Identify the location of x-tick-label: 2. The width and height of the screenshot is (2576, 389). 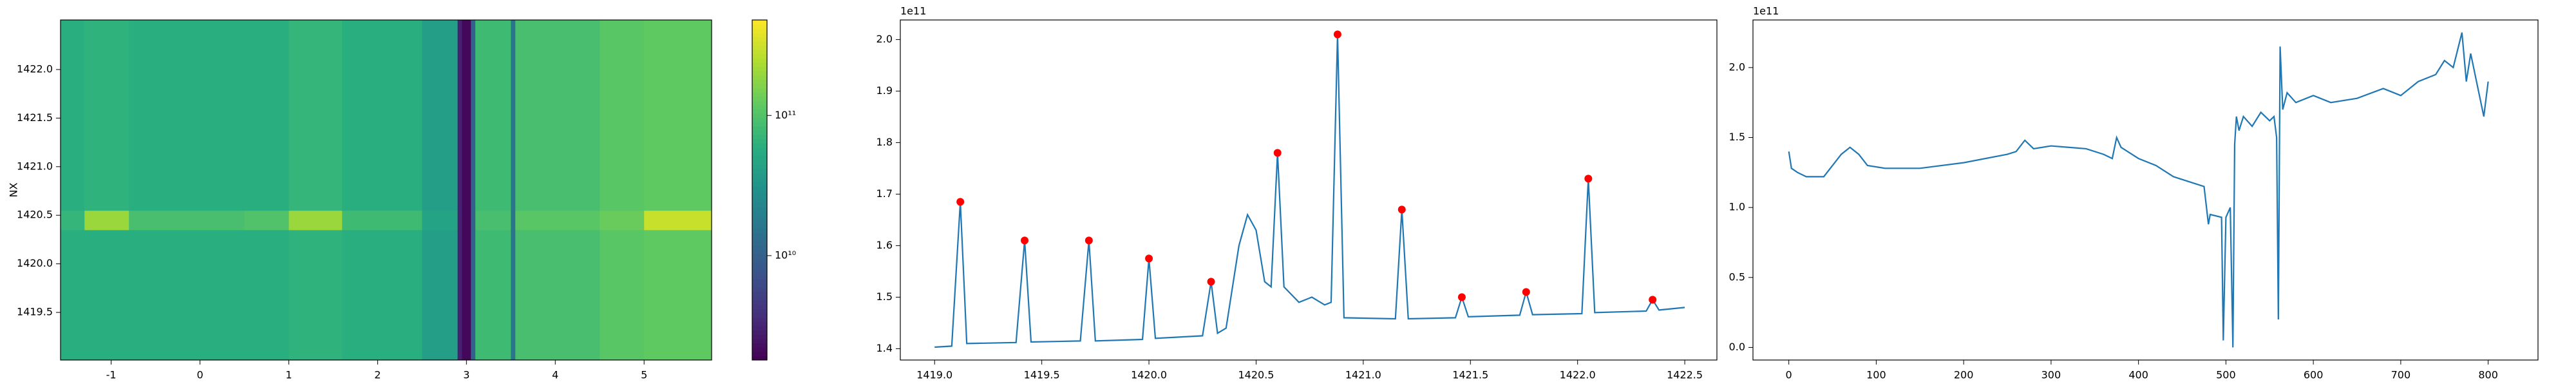
(378, 375).